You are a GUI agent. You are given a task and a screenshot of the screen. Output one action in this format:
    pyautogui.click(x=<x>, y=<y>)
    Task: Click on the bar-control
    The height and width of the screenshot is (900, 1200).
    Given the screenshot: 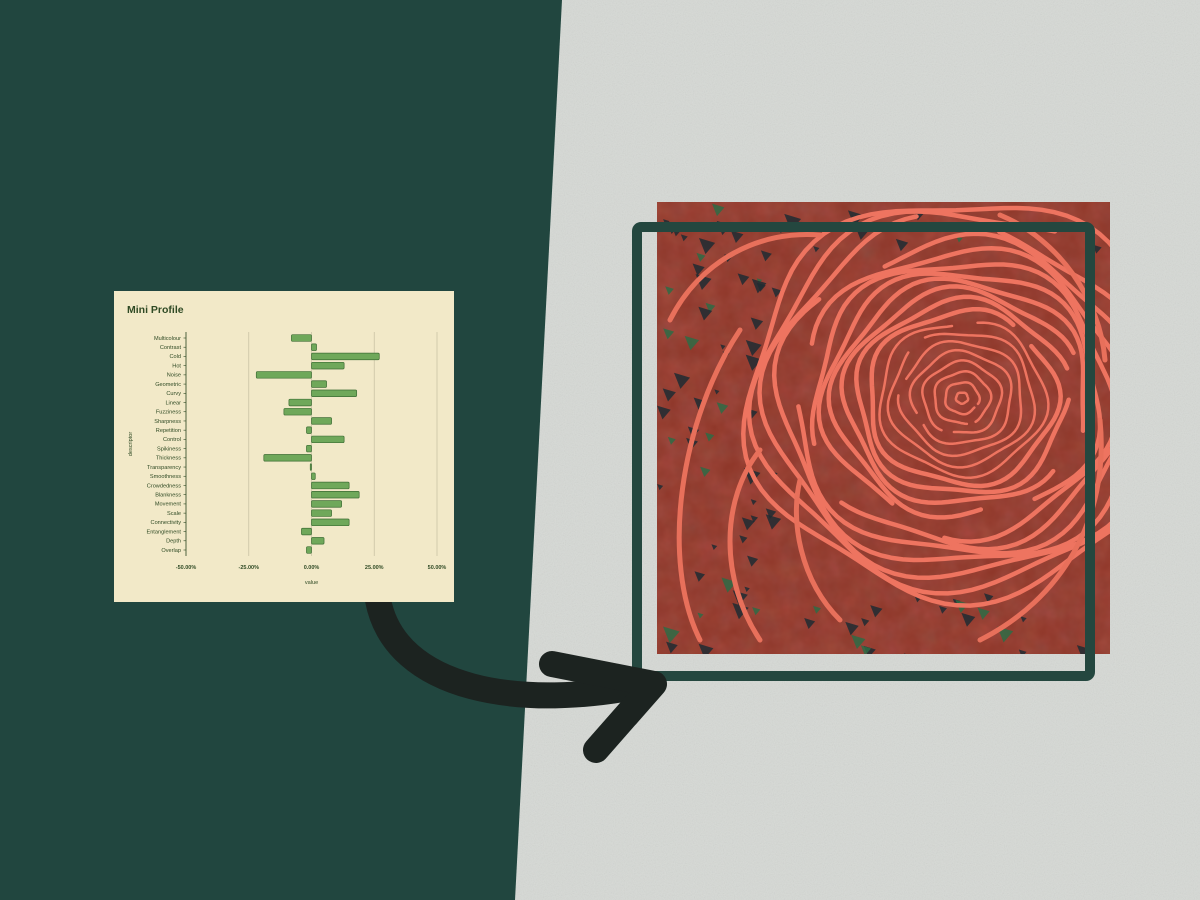 What is the action you would take?
    pyautogui.click(x=328, y=439)
    